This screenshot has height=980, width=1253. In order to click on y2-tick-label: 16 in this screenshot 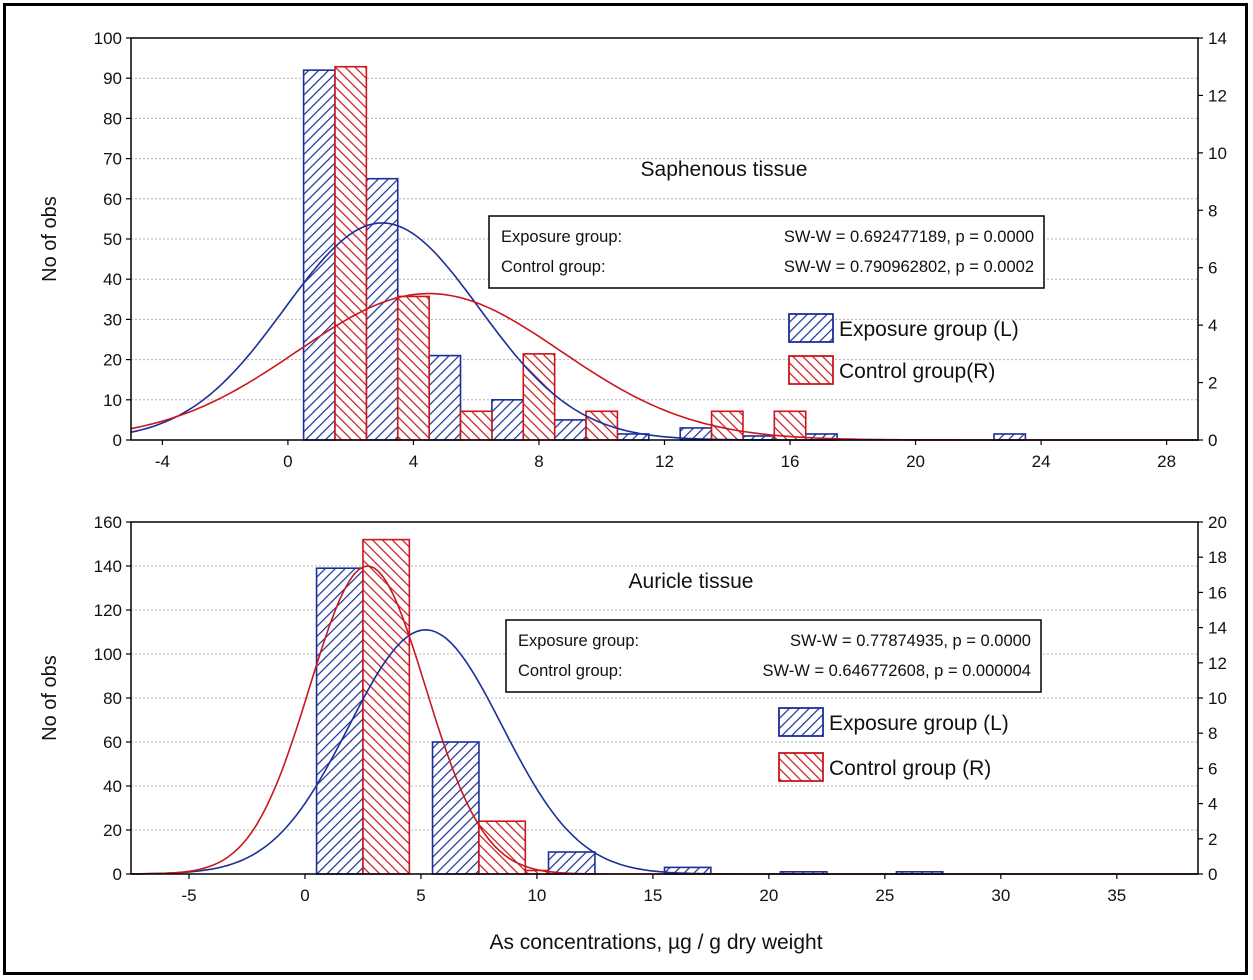, I will do `click(1217, 592)`.